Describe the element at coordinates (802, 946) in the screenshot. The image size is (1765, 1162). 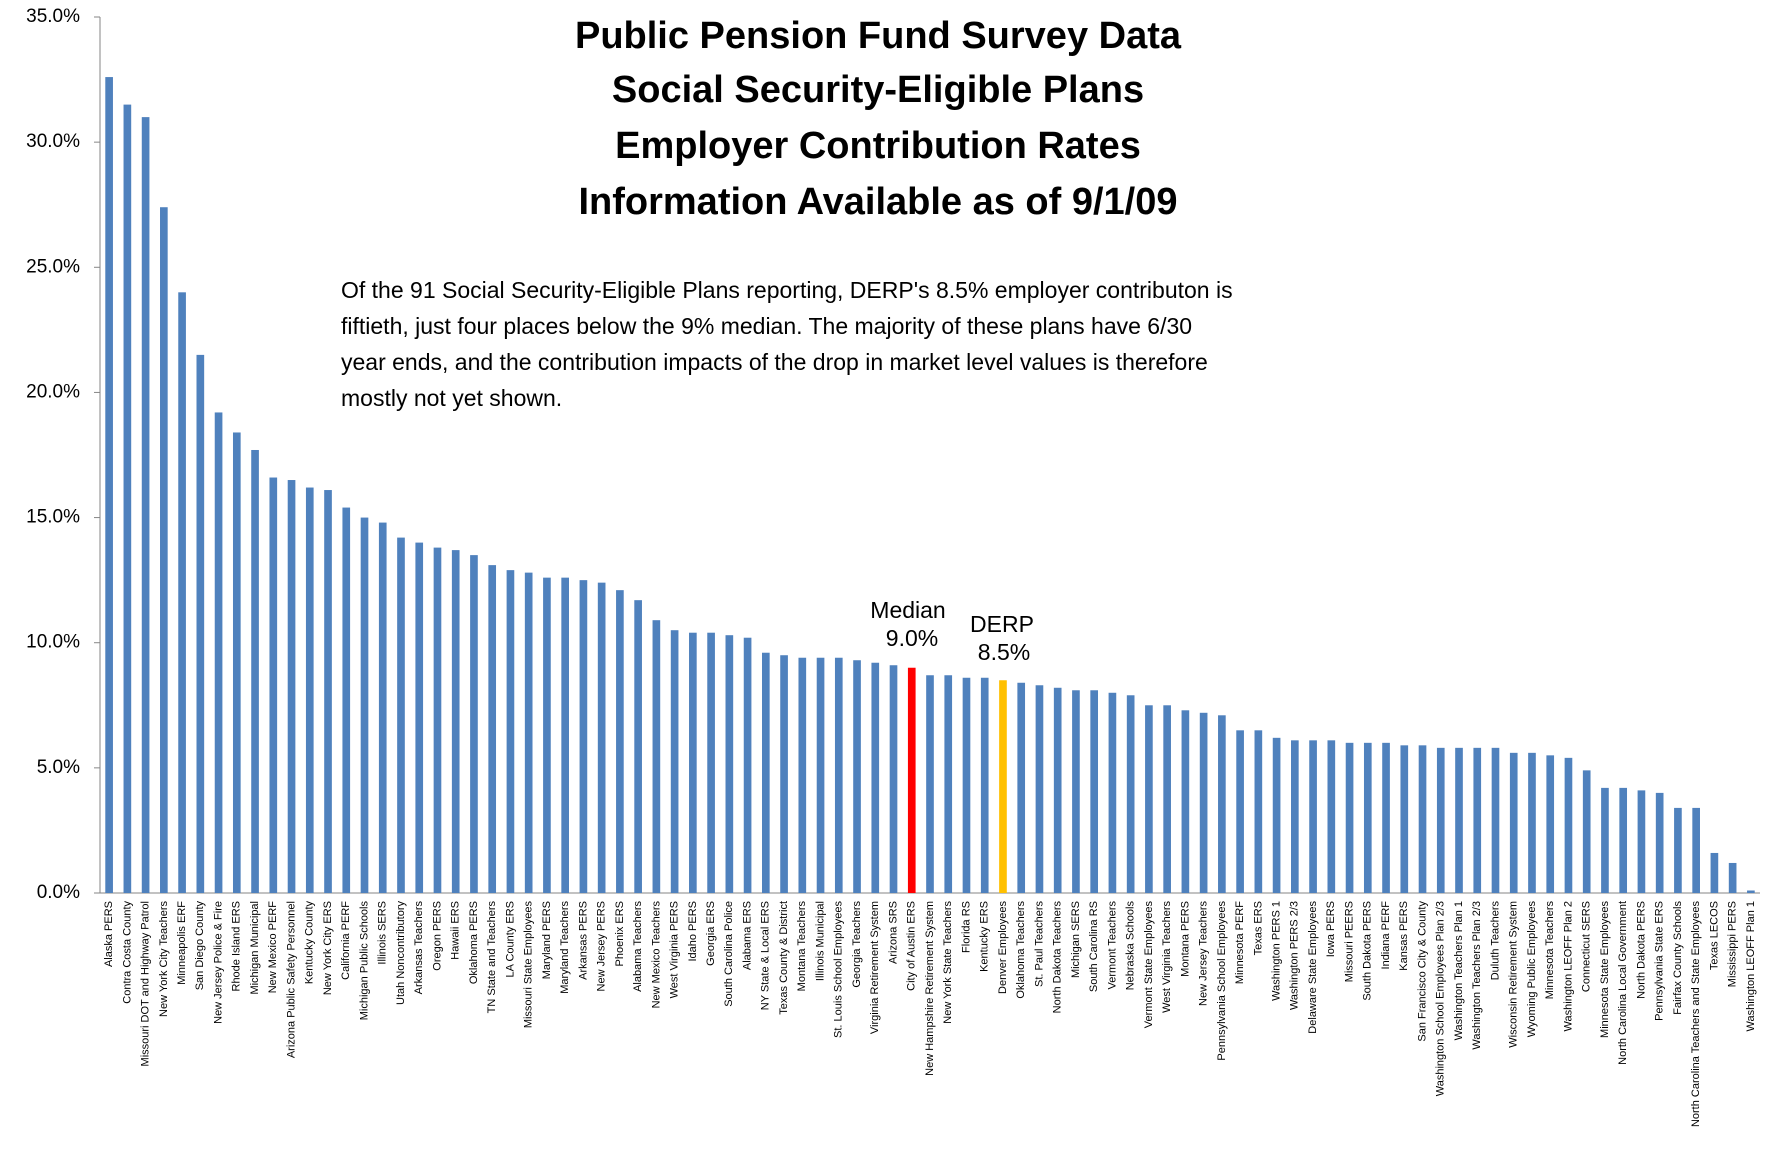
I see `x-tick-label: Montana Teachers` at that location.